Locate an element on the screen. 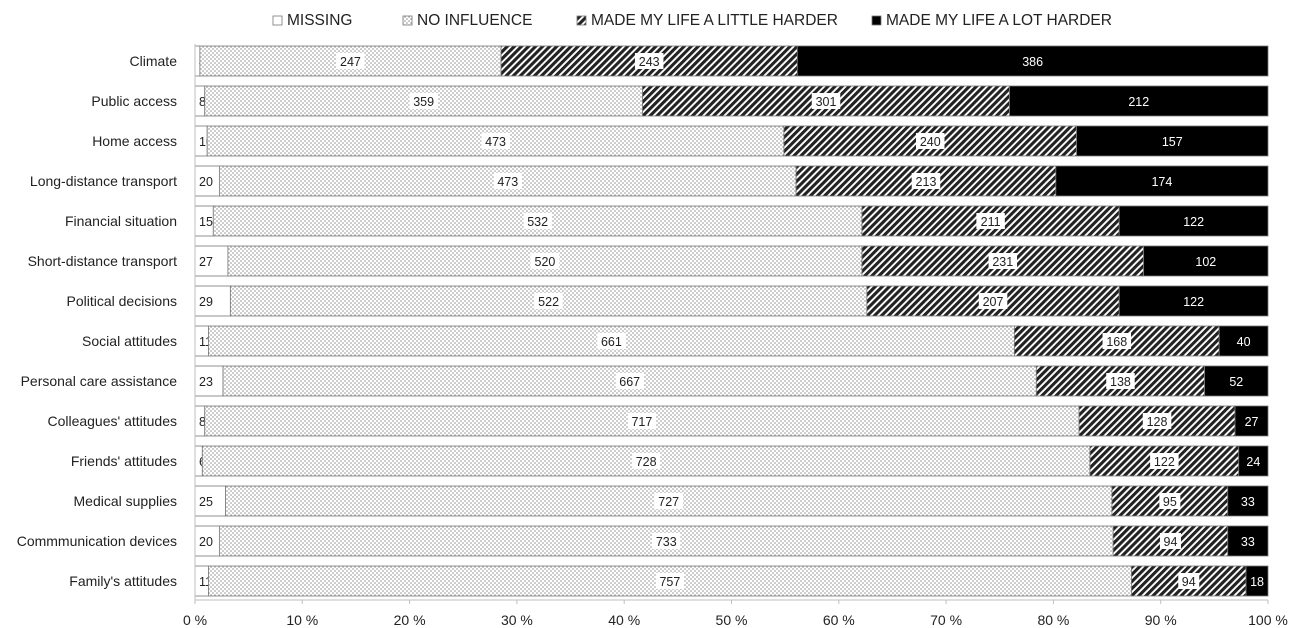 The image size is (1294, 628). data-label-group: 18 is located at coordinates (1257, 582).